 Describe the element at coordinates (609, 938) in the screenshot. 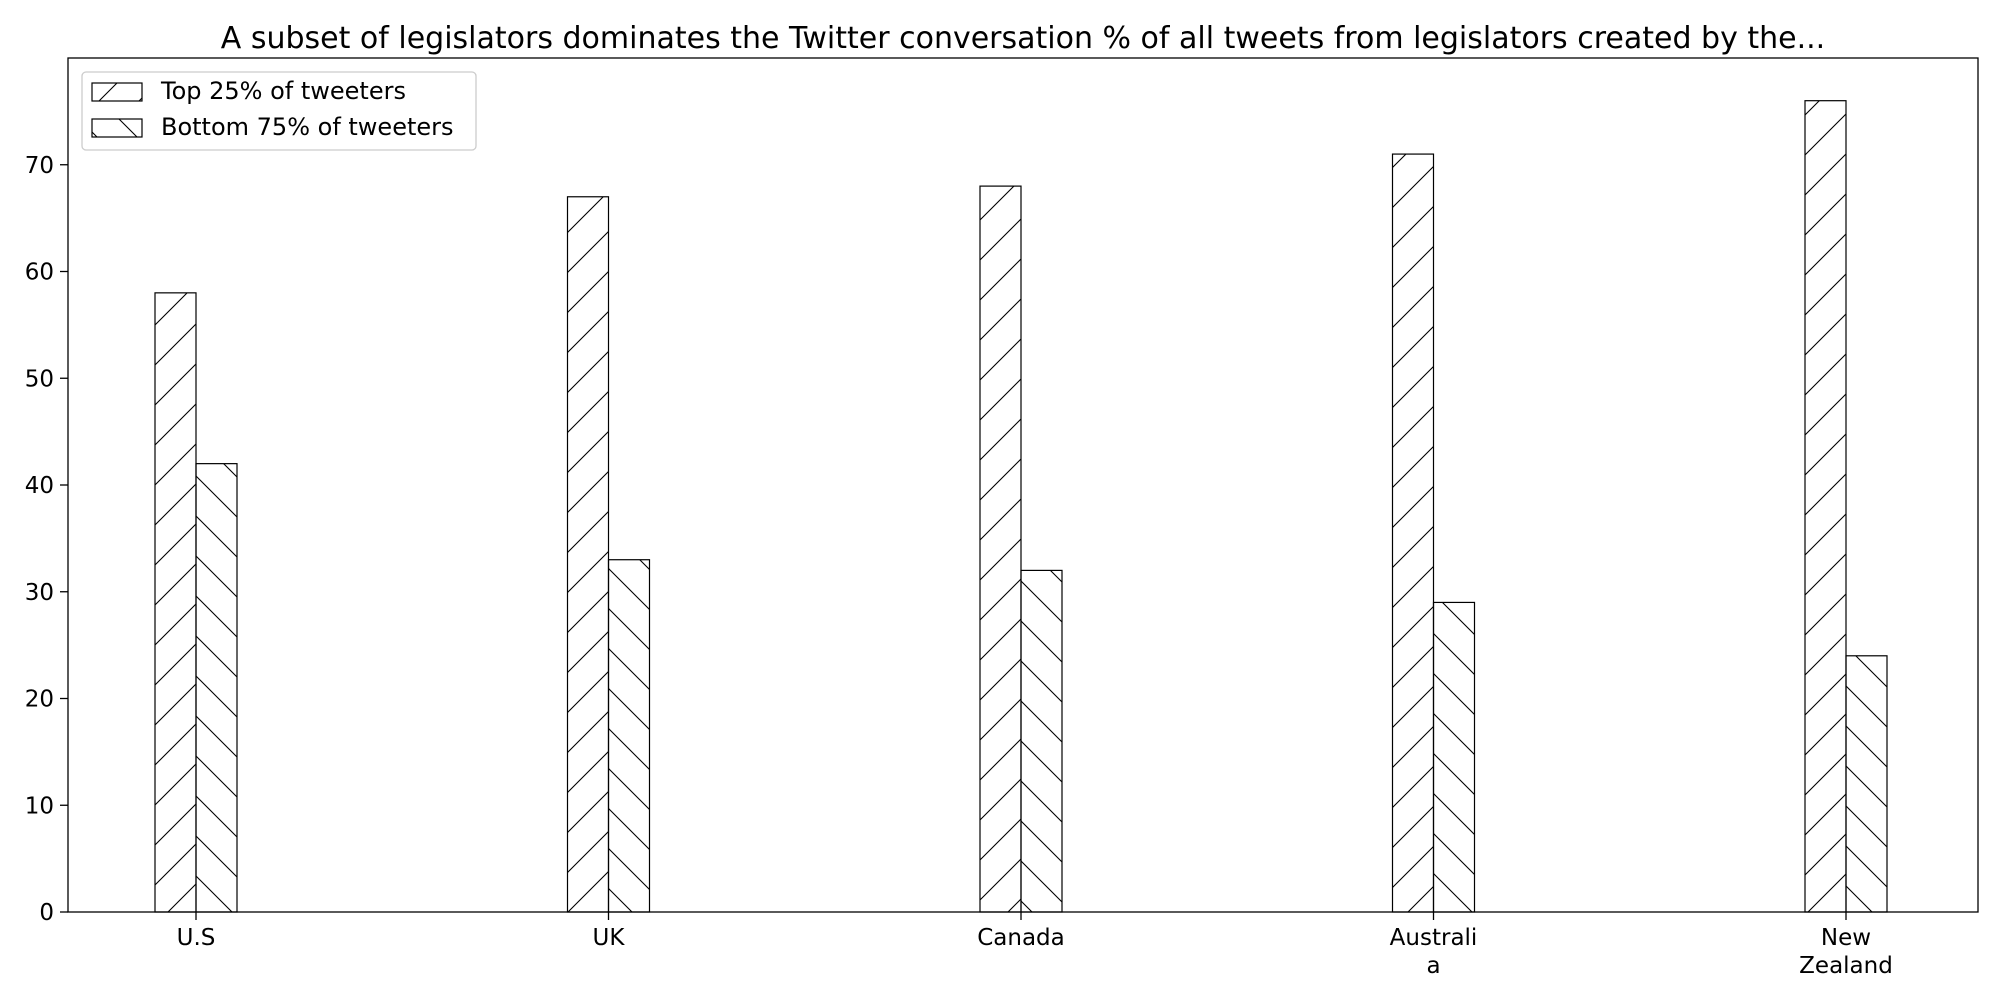

I see `x-tick-label-1: UK` at that location.